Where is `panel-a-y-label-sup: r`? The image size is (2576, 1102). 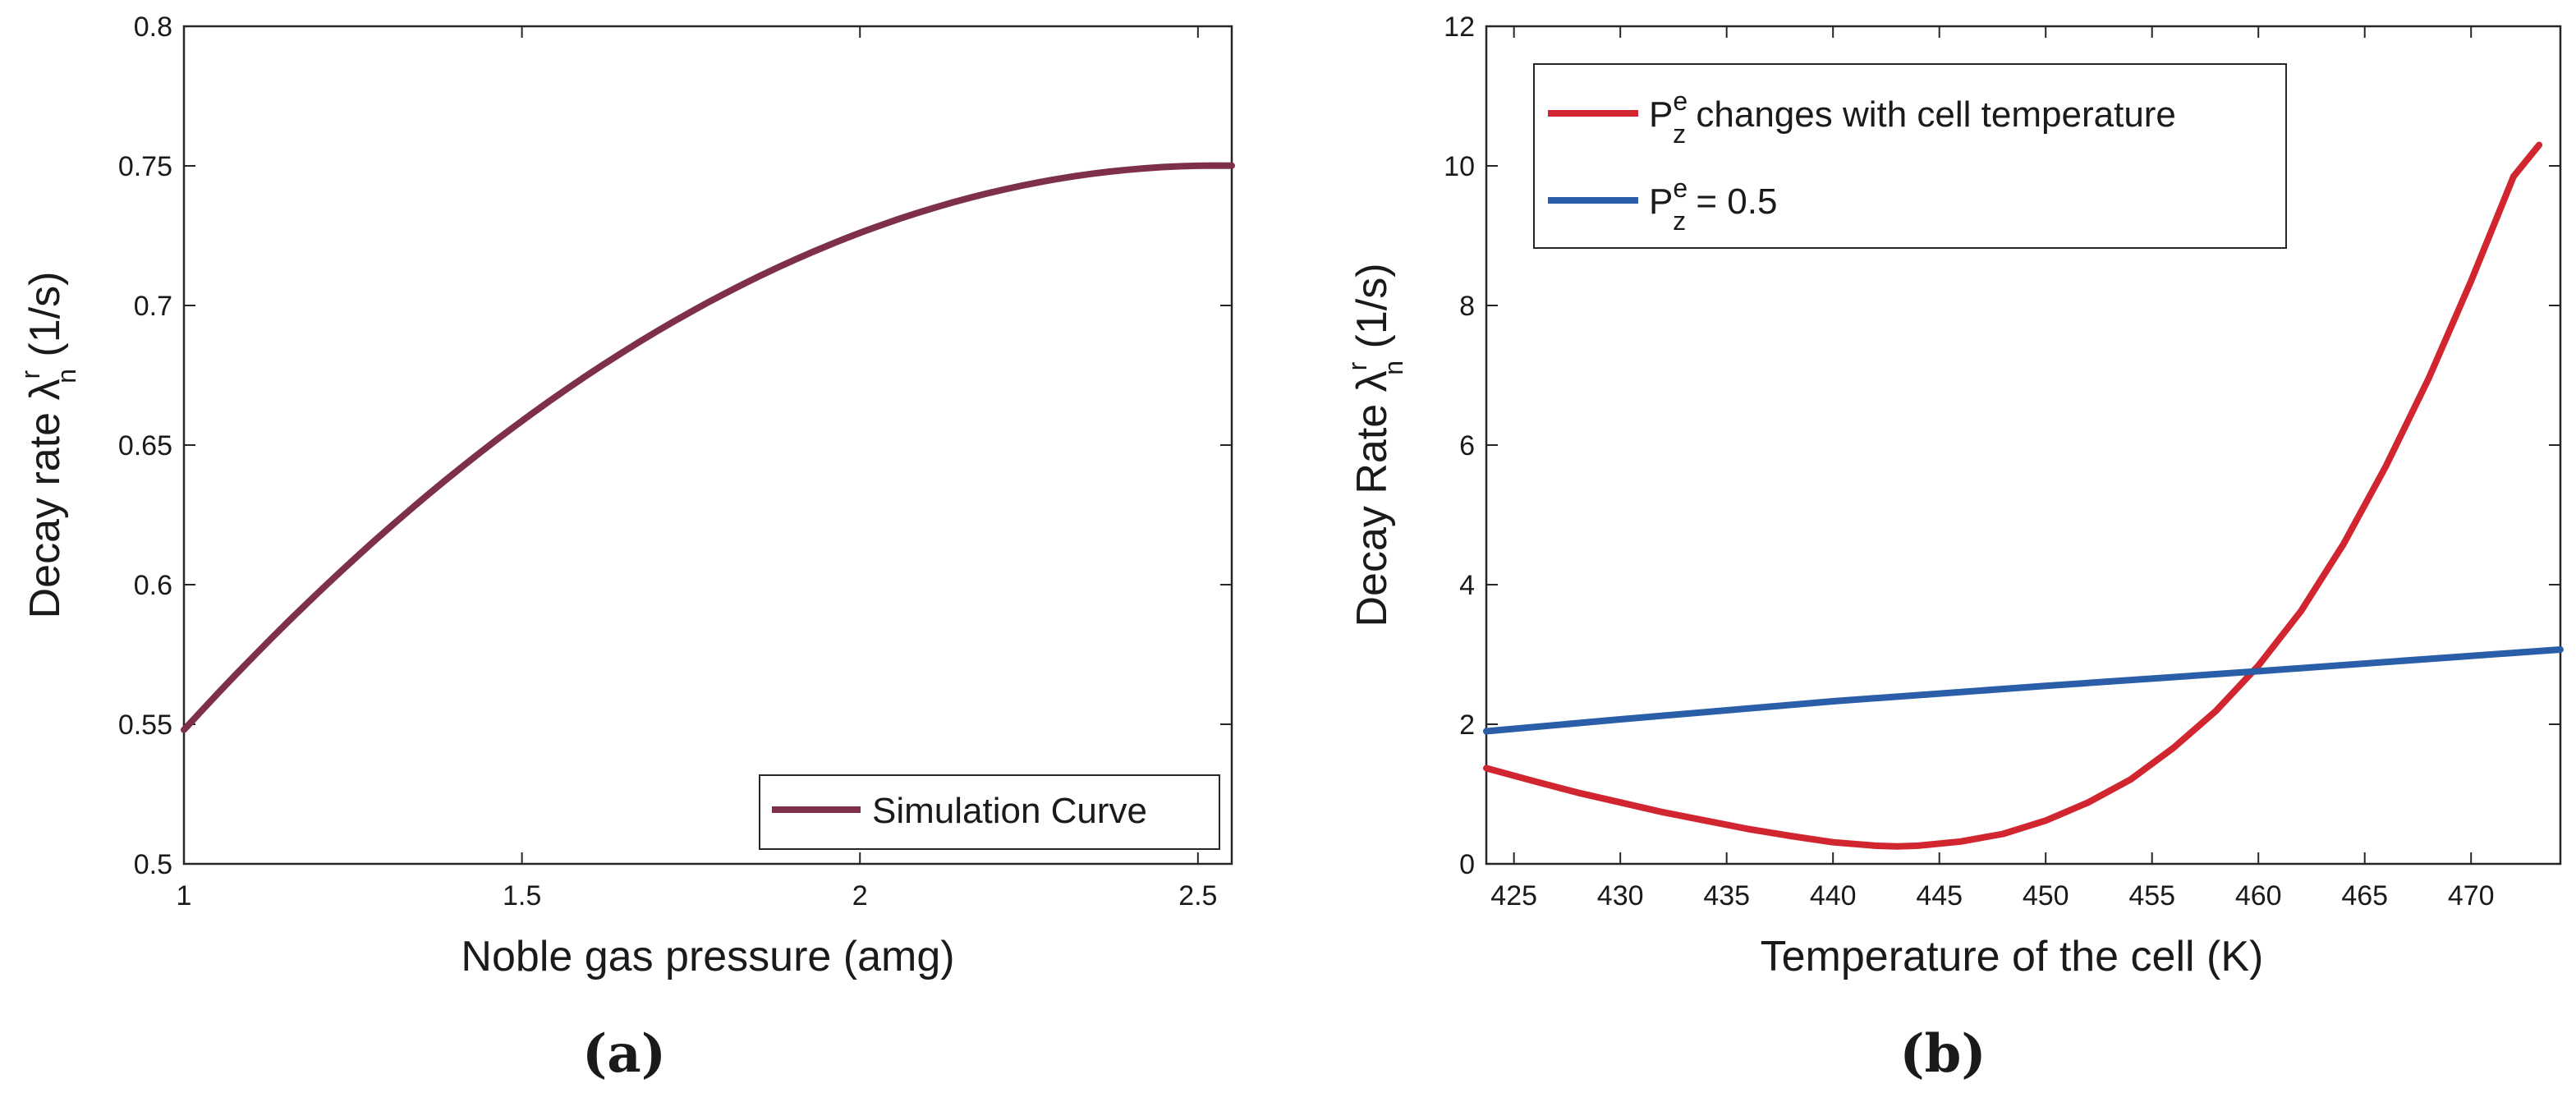
panel-a-y-label-sup: r is located at coordinates (30, 374).